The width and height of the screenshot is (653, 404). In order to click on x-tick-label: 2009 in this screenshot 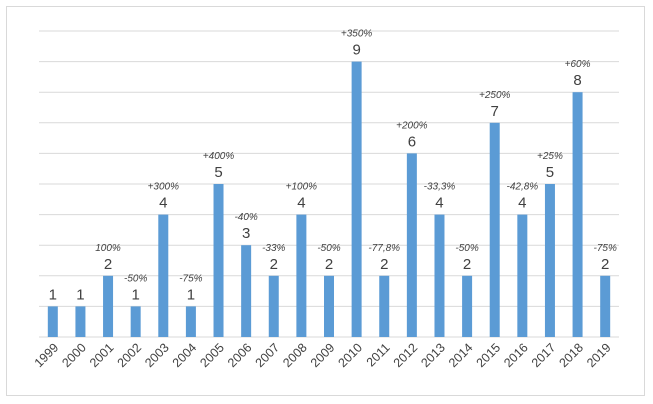, I will do `click(323, 356)`.